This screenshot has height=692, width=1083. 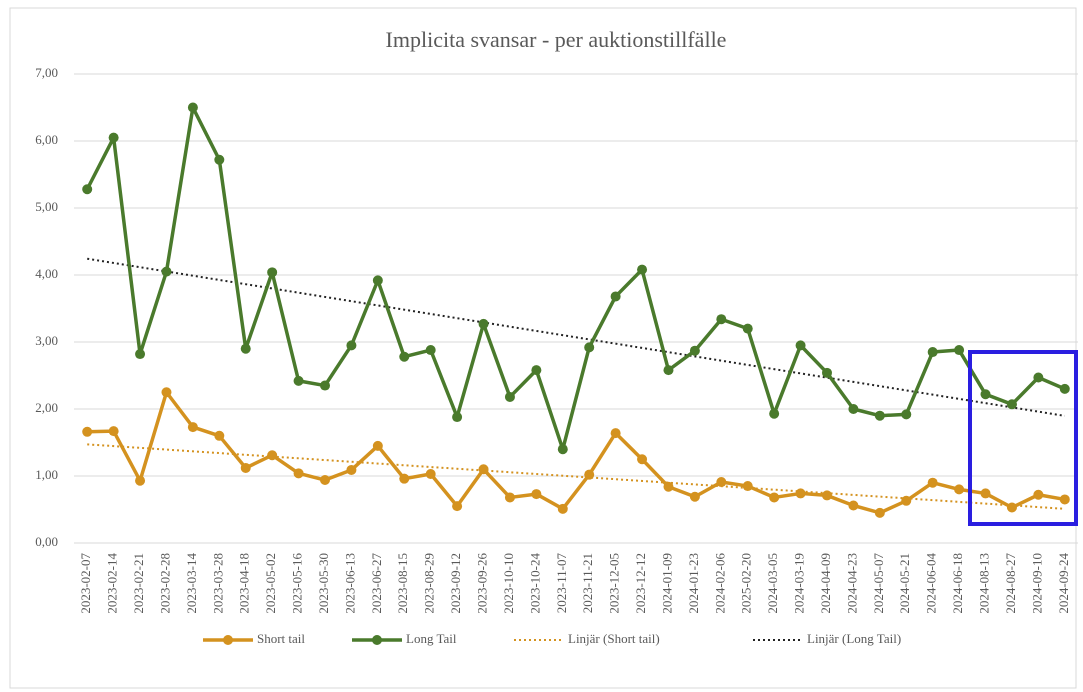 I want to click on x-tick-label: 2023-09-12, so click(x=455, y=583).